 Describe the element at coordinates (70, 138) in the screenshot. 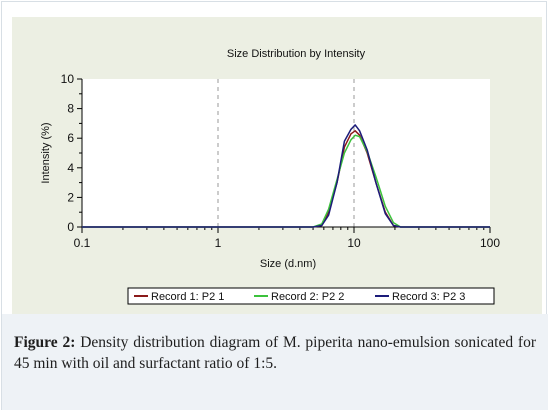

I see `y-tick-label: 6` at that location.